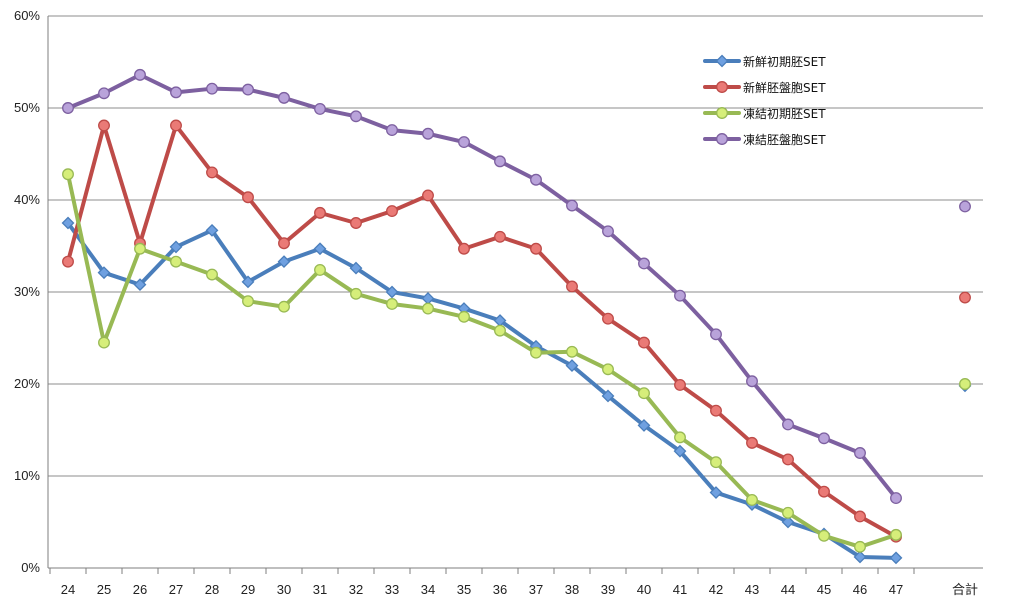 Image resolution: width=1024 pixels, height=607 pixels. Describe the element at coordinates (784, 61) in the screenshot. I see `legend-label: 新鮮初期胚SET` at that location.